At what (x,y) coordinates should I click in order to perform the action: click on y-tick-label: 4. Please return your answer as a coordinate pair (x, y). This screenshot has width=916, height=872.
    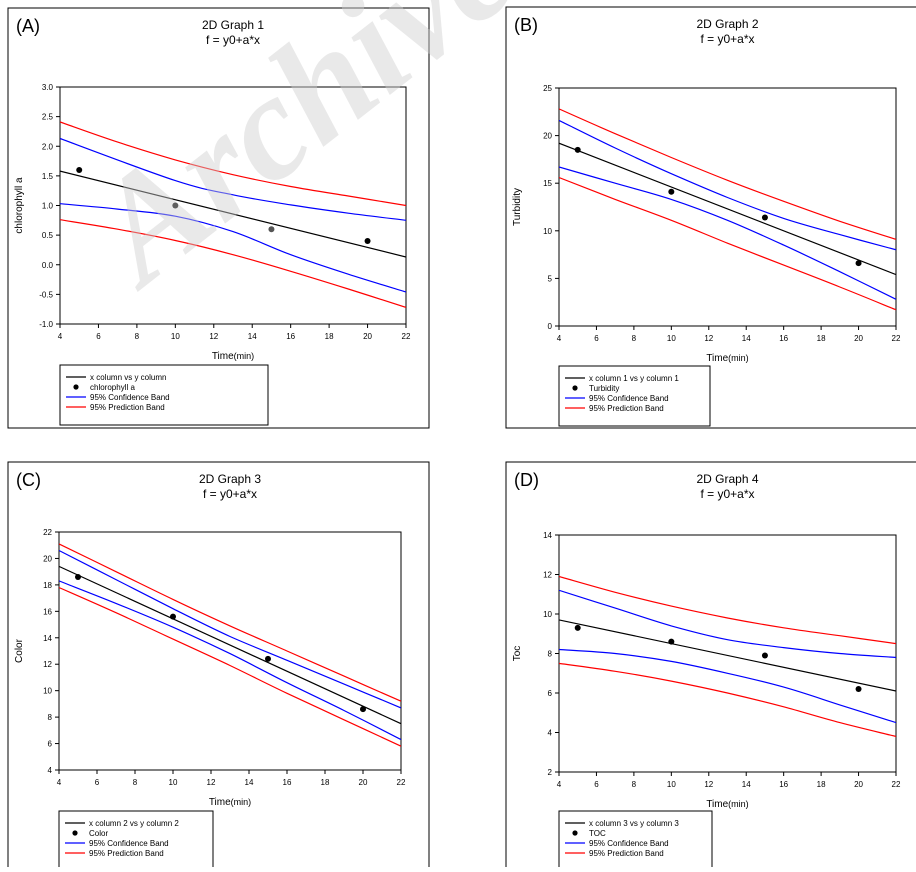
    Looking at the image, I should click on (550, 733).